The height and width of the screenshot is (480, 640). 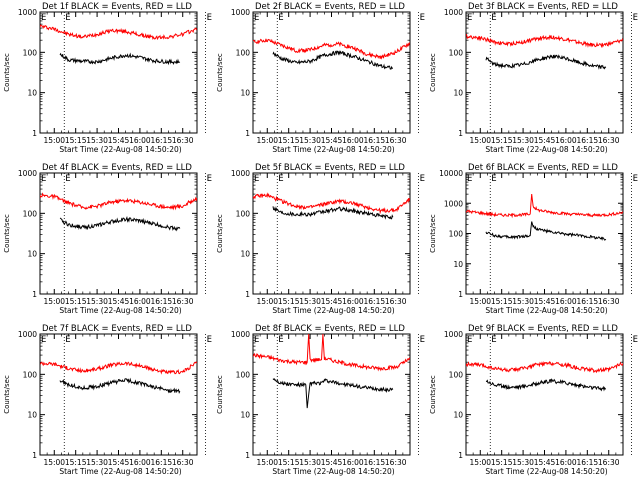 I want to click on panel-title: Det 5f BLACK = Events, RED = LLD, so click(x=330, y=168).